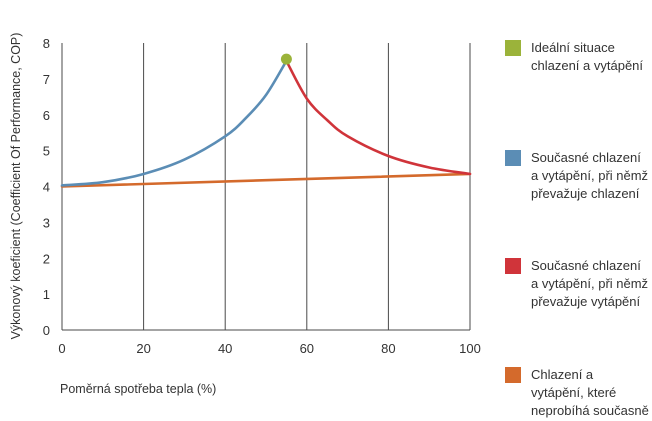  Describe the element at coordinates (138, 389) in the screenshot. I see `x-axis-title: Poměrná spotřeba tepla (%)` at that location.